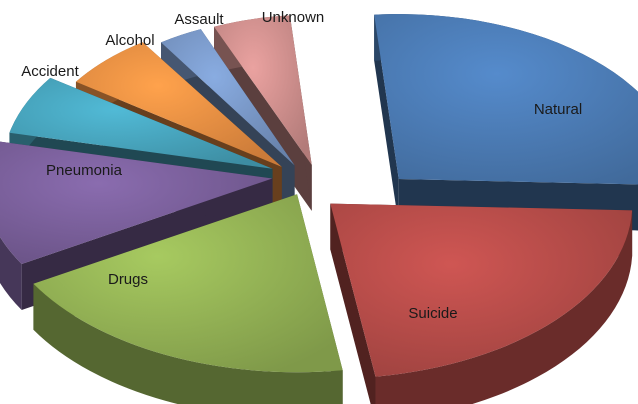  What do you see at coordinates (558, 109) in the screenshot?
I see `pie-label-natural: Natural` at bounding box center [558, 109].